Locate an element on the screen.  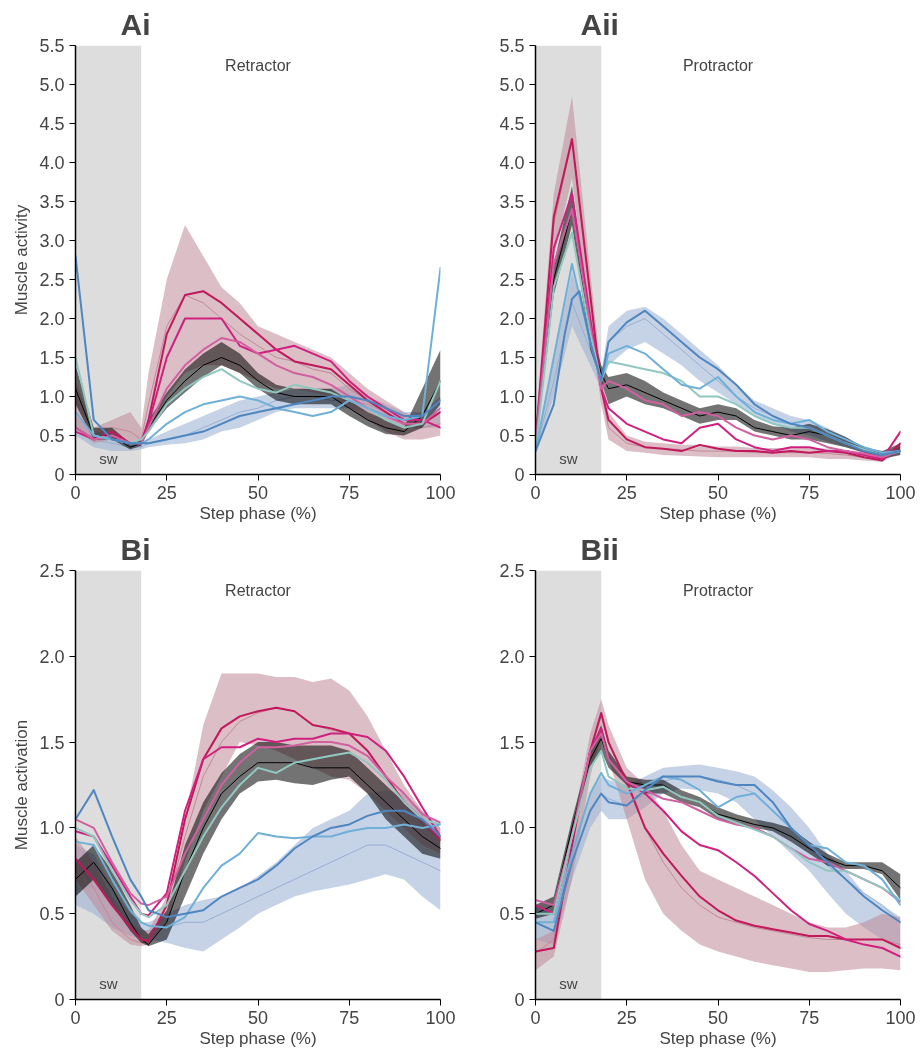
chart-title: Ai is located at coordinates (135, 24).